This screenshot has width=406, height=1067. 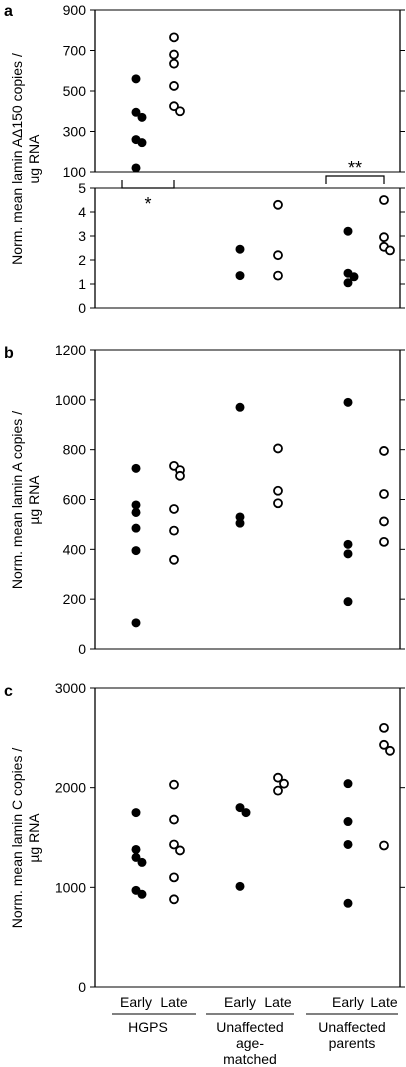 I want to click on group-label: parents, so click(x=352, y=1043).